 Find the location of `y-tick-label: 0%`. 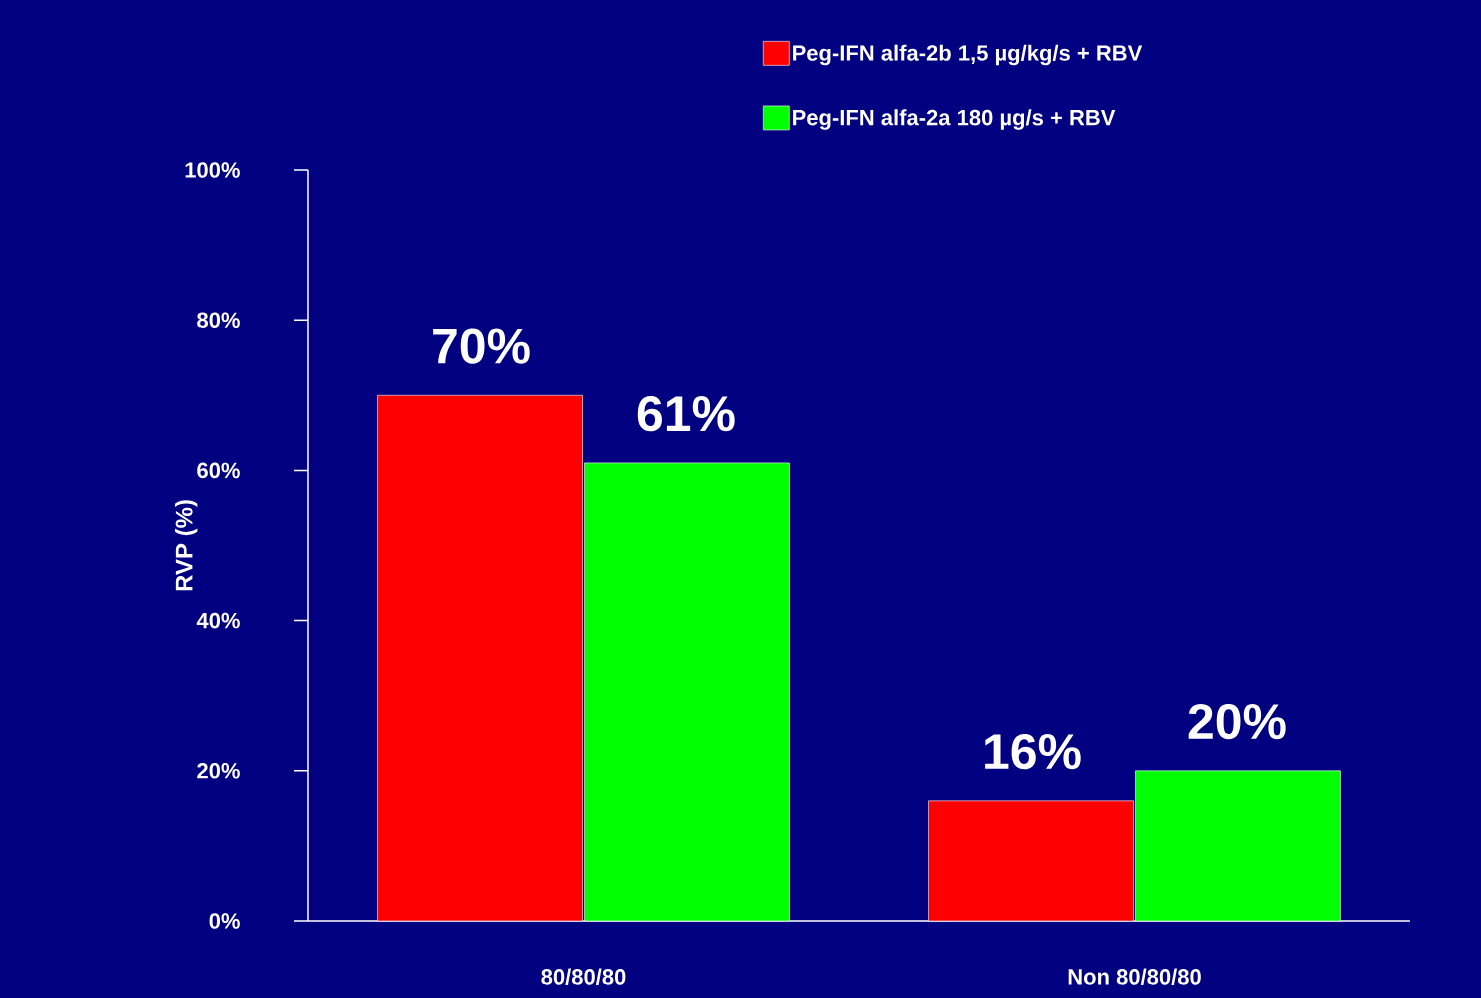

y-tick-label: 0% is located at coordinates (224, 921).